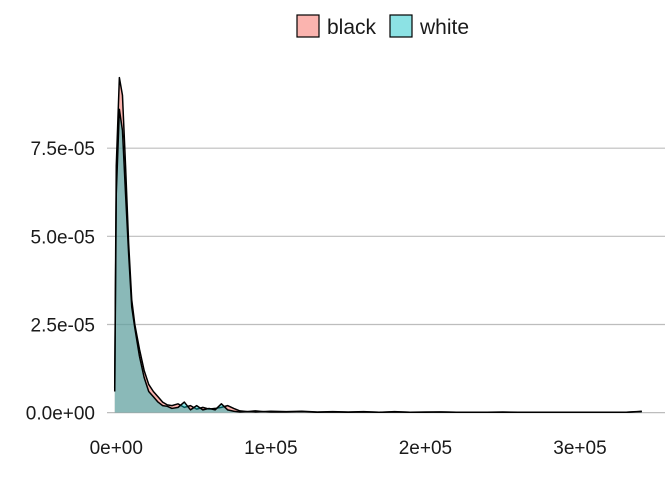 This screenshot has width=672, height=480. What do you see at coordinates (444, 27) in the screenshot?
I see `legend-label-white: white` at bounding box center [444, 27].